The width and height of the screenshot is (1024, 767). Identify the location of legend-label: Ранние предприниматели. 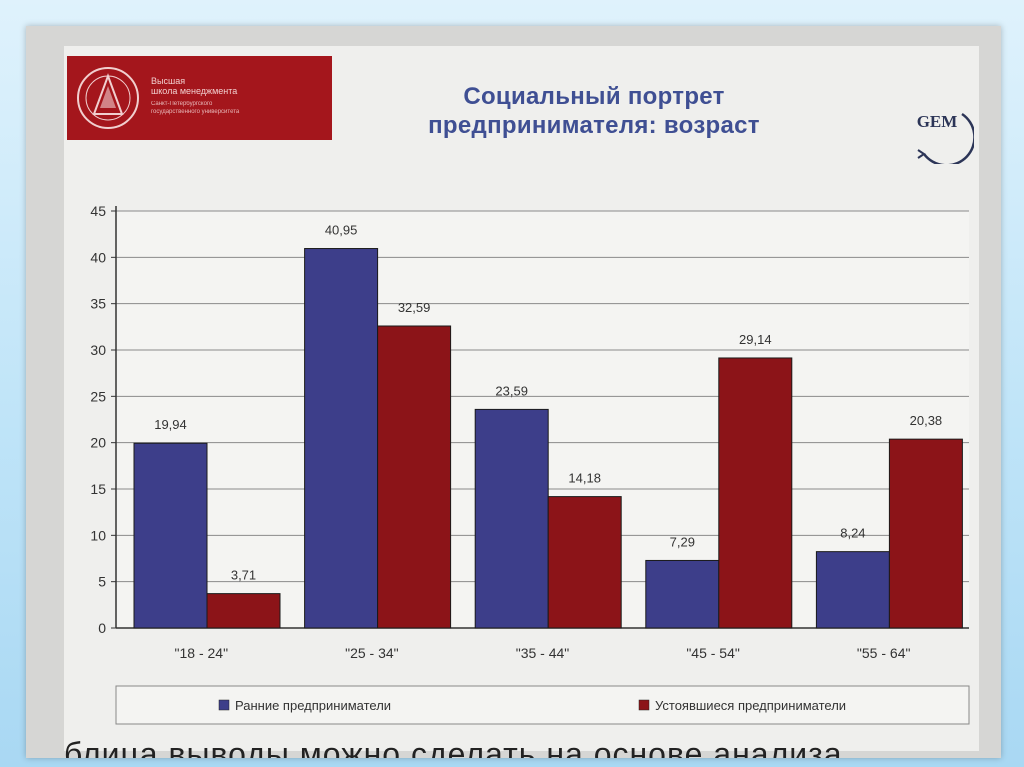
(313, 705).